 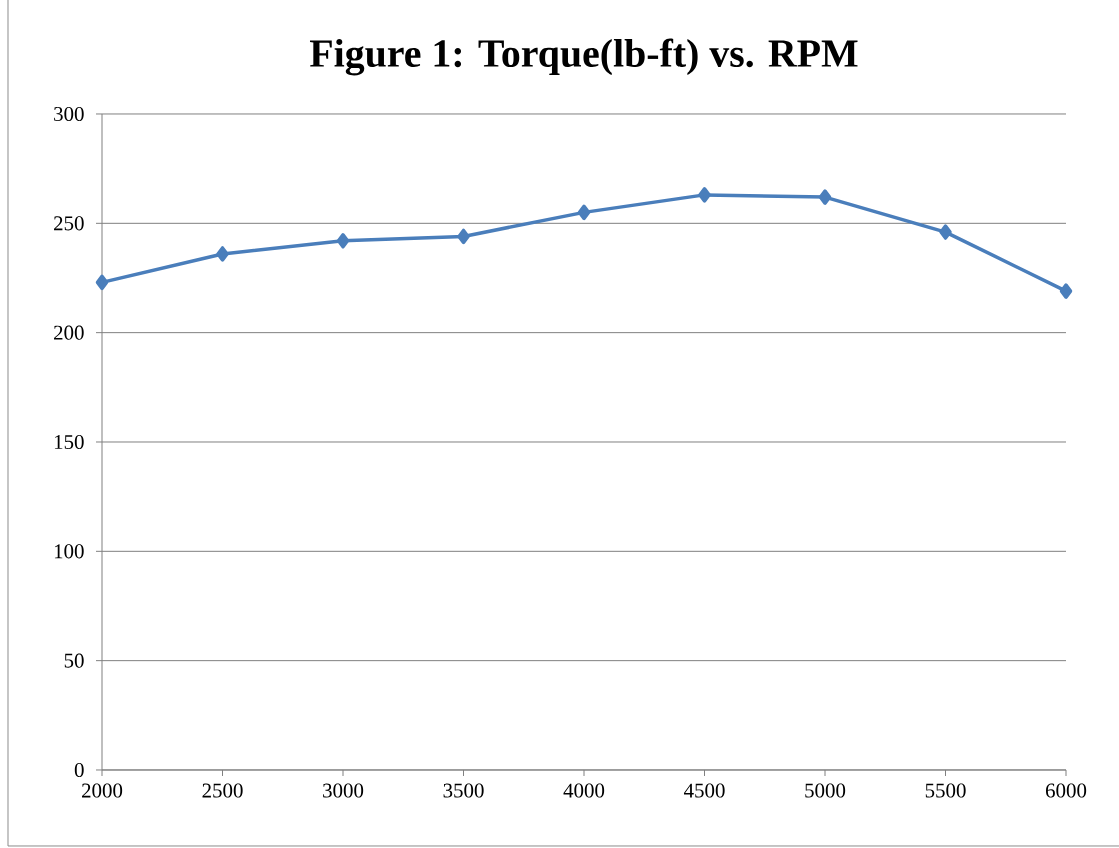 What do you see at coordinates (584, 790) in the screenshot?
I see `x-tick-label: 4000` at bounding box center [584, 790].